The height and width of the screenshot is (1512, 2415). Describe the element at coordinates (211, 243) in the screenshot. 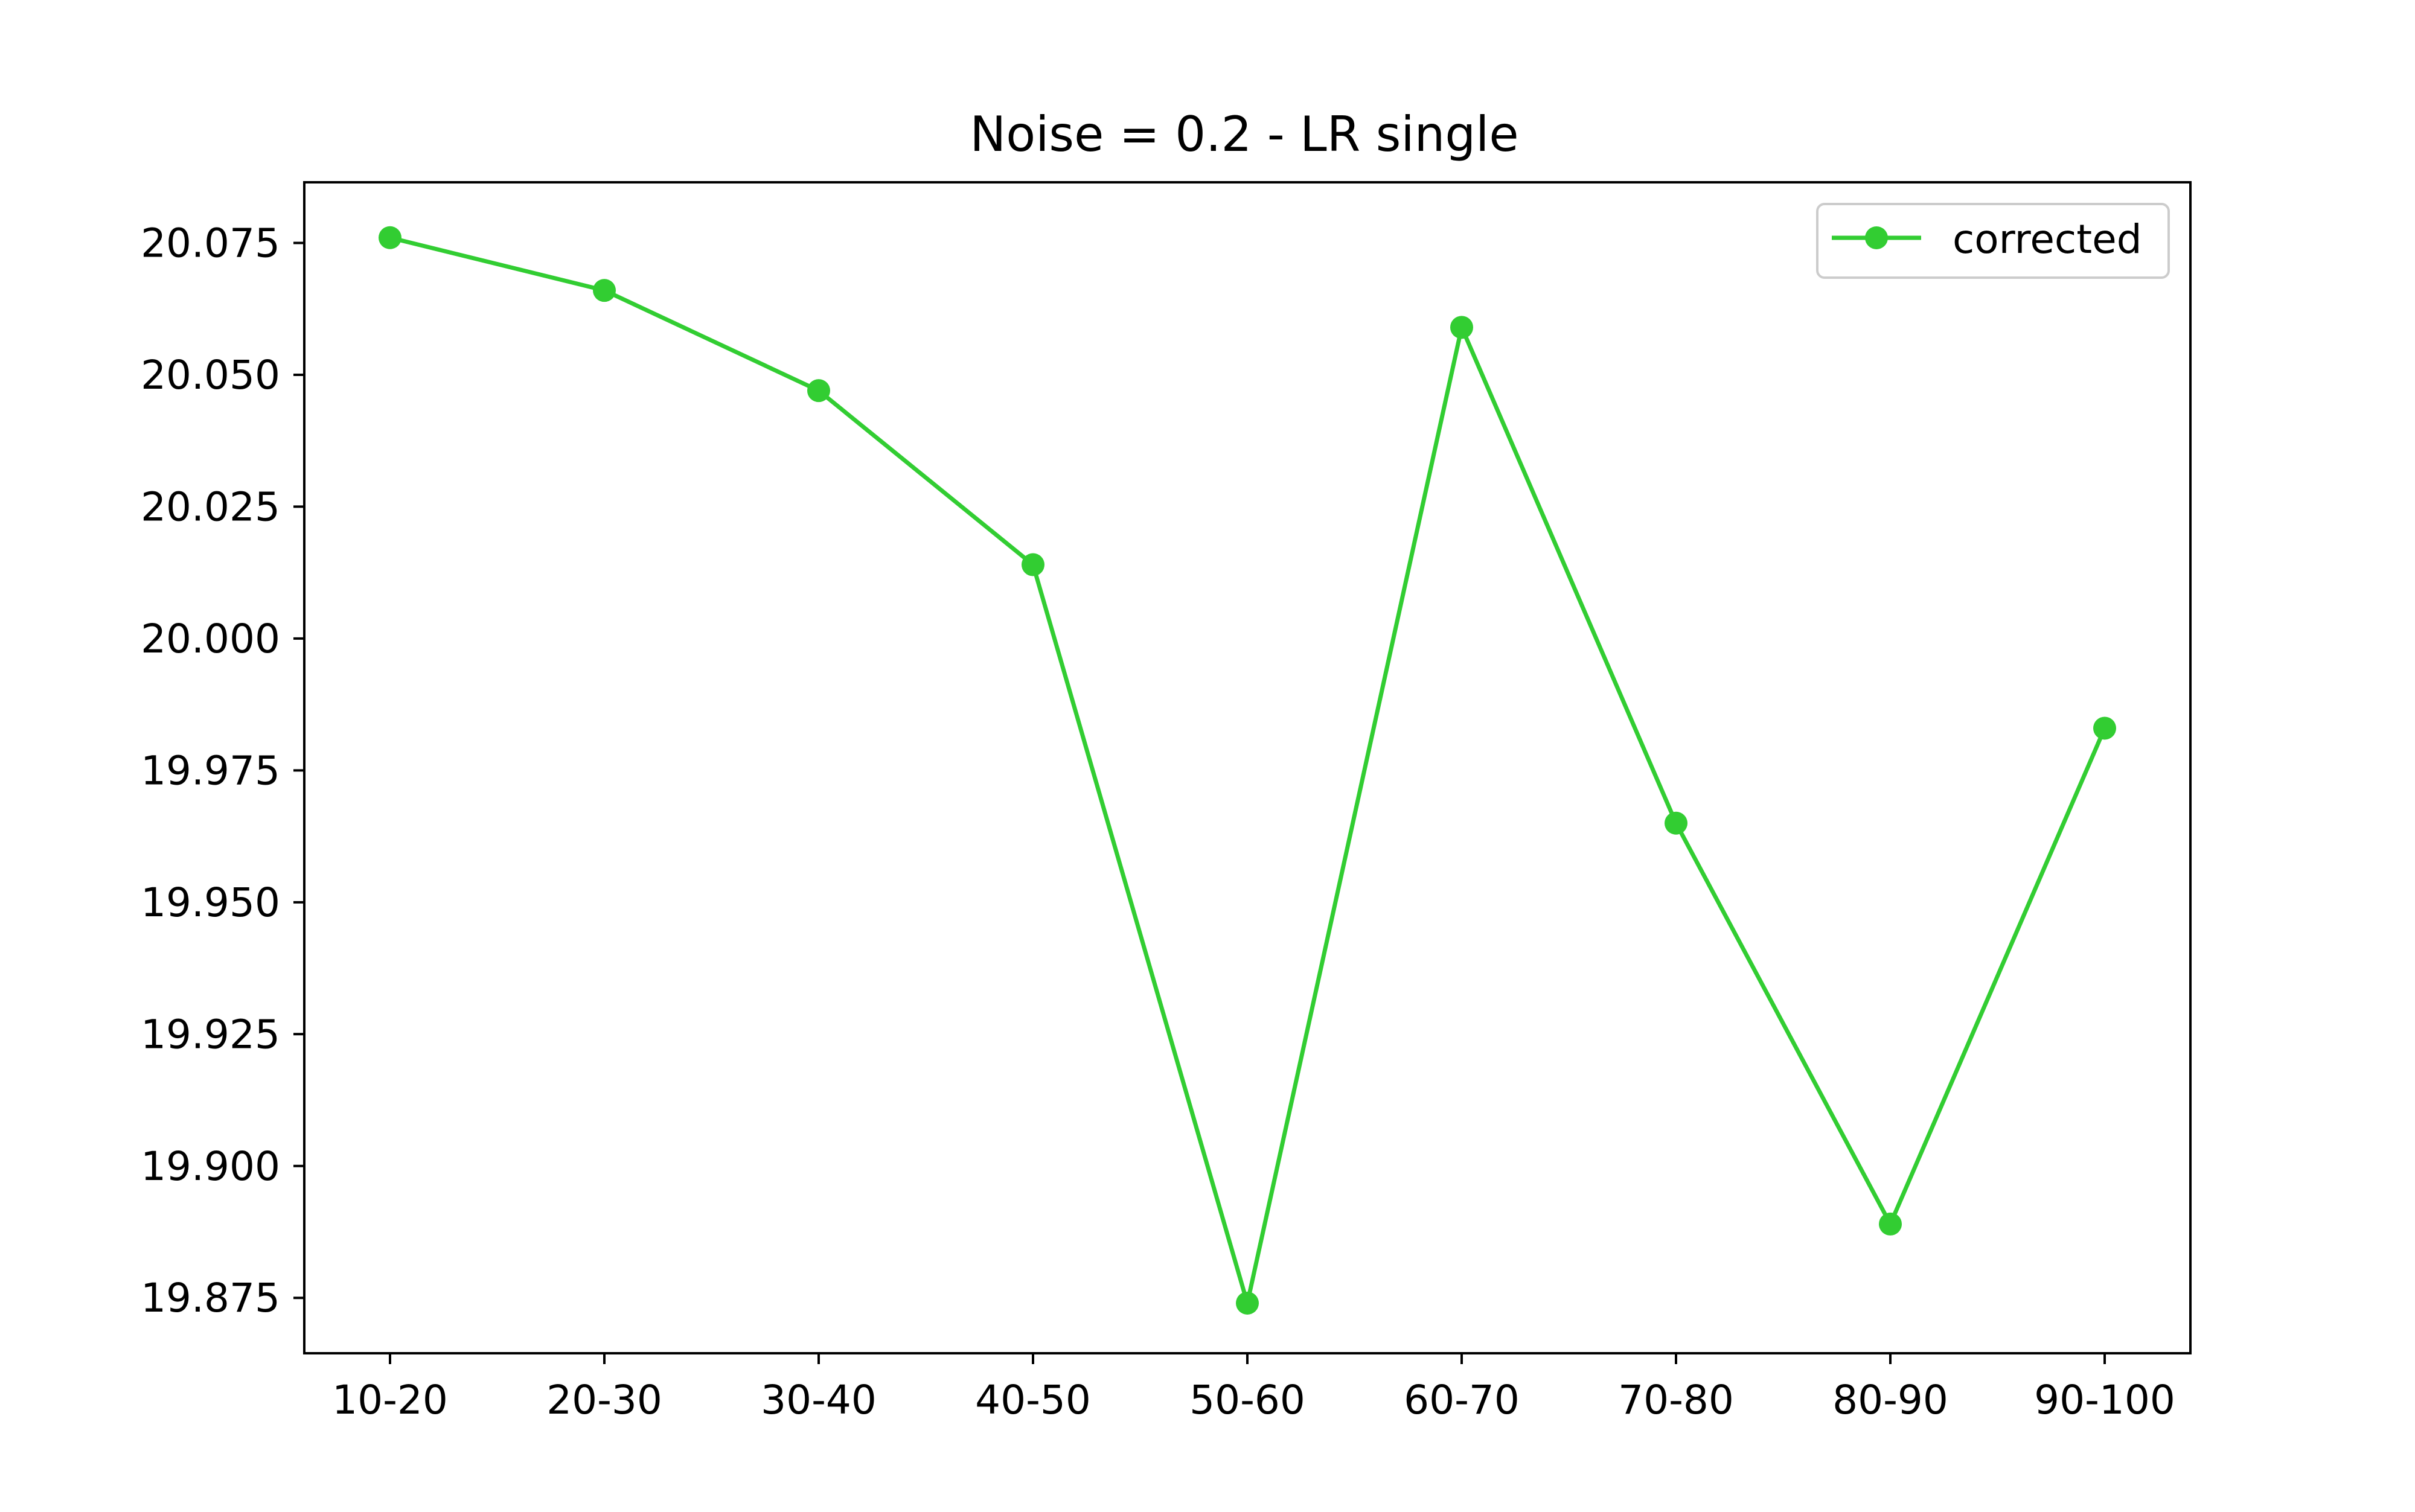

I see `y-tick-label: 20.075` at that location.